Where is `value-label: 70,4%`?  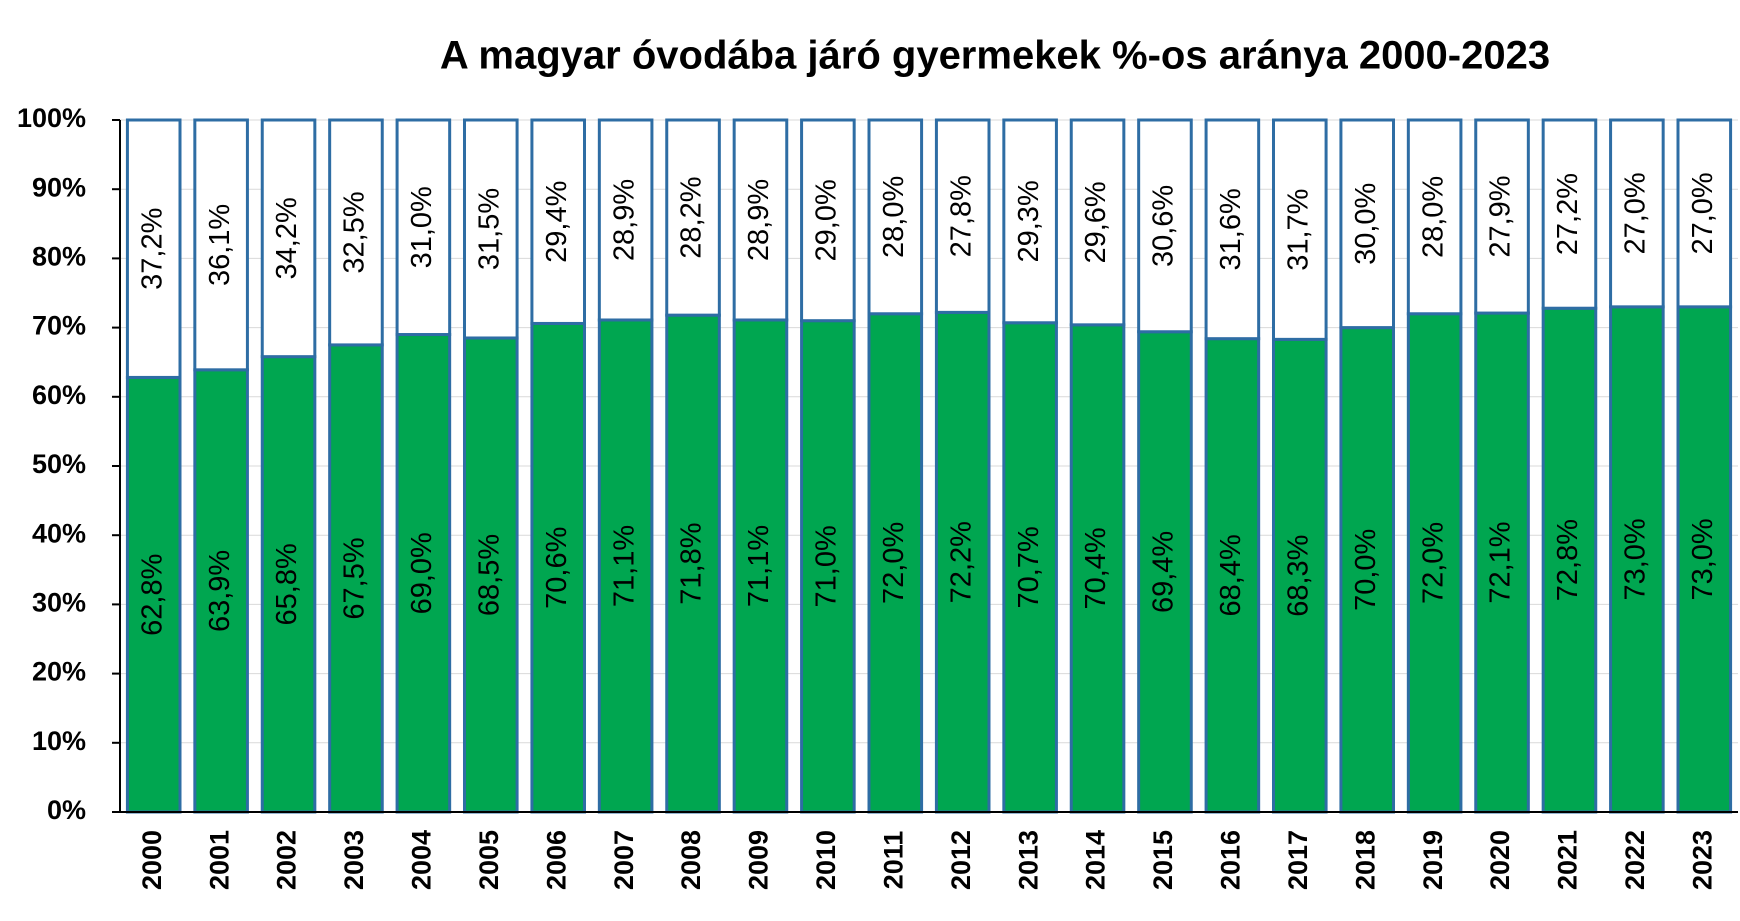
value-label: 70,4% is located at coordinates (1096, 568).